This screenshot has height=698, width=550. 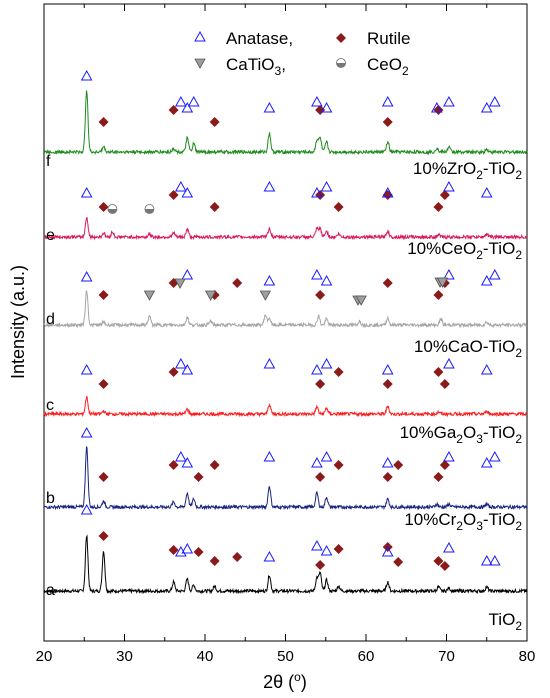 What do you see at coordinates (468, 348) in the screenshot?
I see `series-name-d: 10%CaO-TiO2` at bounding box center [468, 348].